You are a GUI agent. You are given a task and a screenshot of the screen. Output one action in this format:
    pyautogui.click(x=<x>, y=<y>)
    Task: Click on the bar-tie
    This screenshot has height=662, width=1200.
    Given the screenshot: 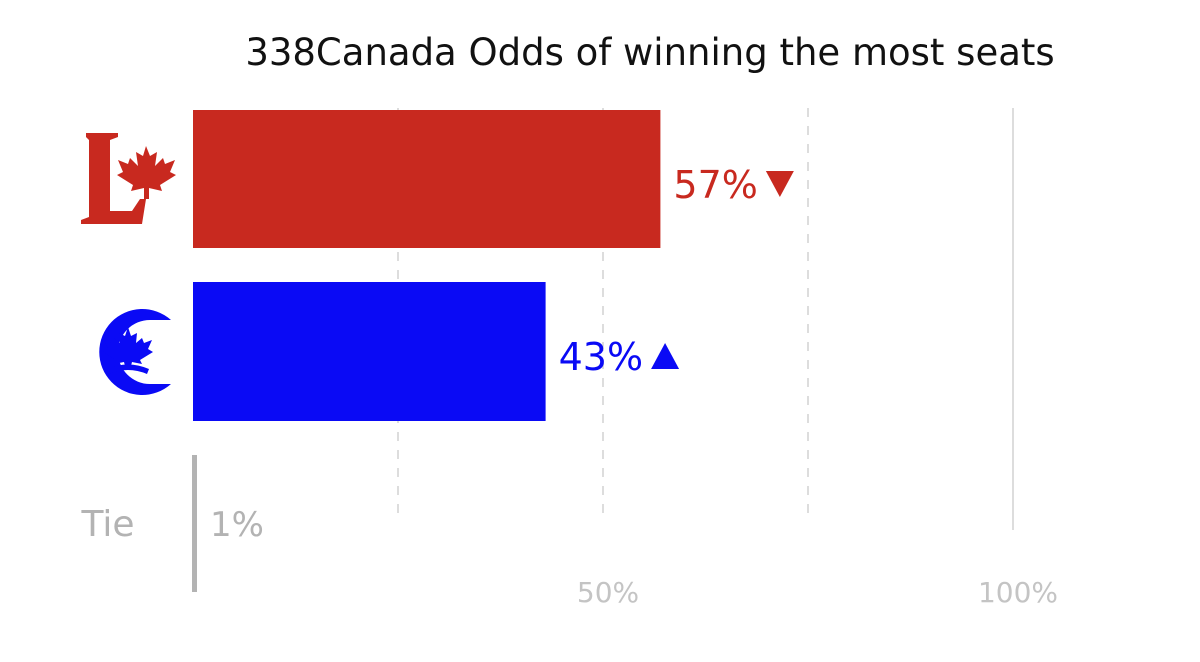 What is the action you would take?
    pyautogui.click(x=194, y=523)
    